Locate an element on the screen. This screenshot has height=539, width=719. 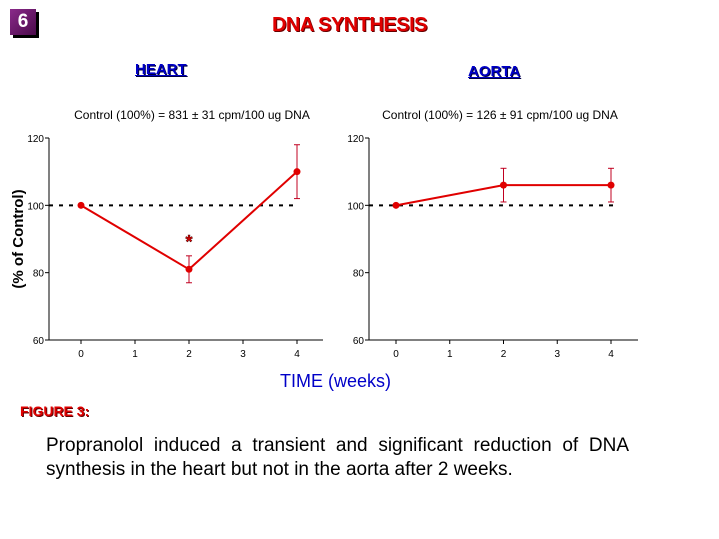
slide-number-badge: 6 is located at coordinates (23, 22).